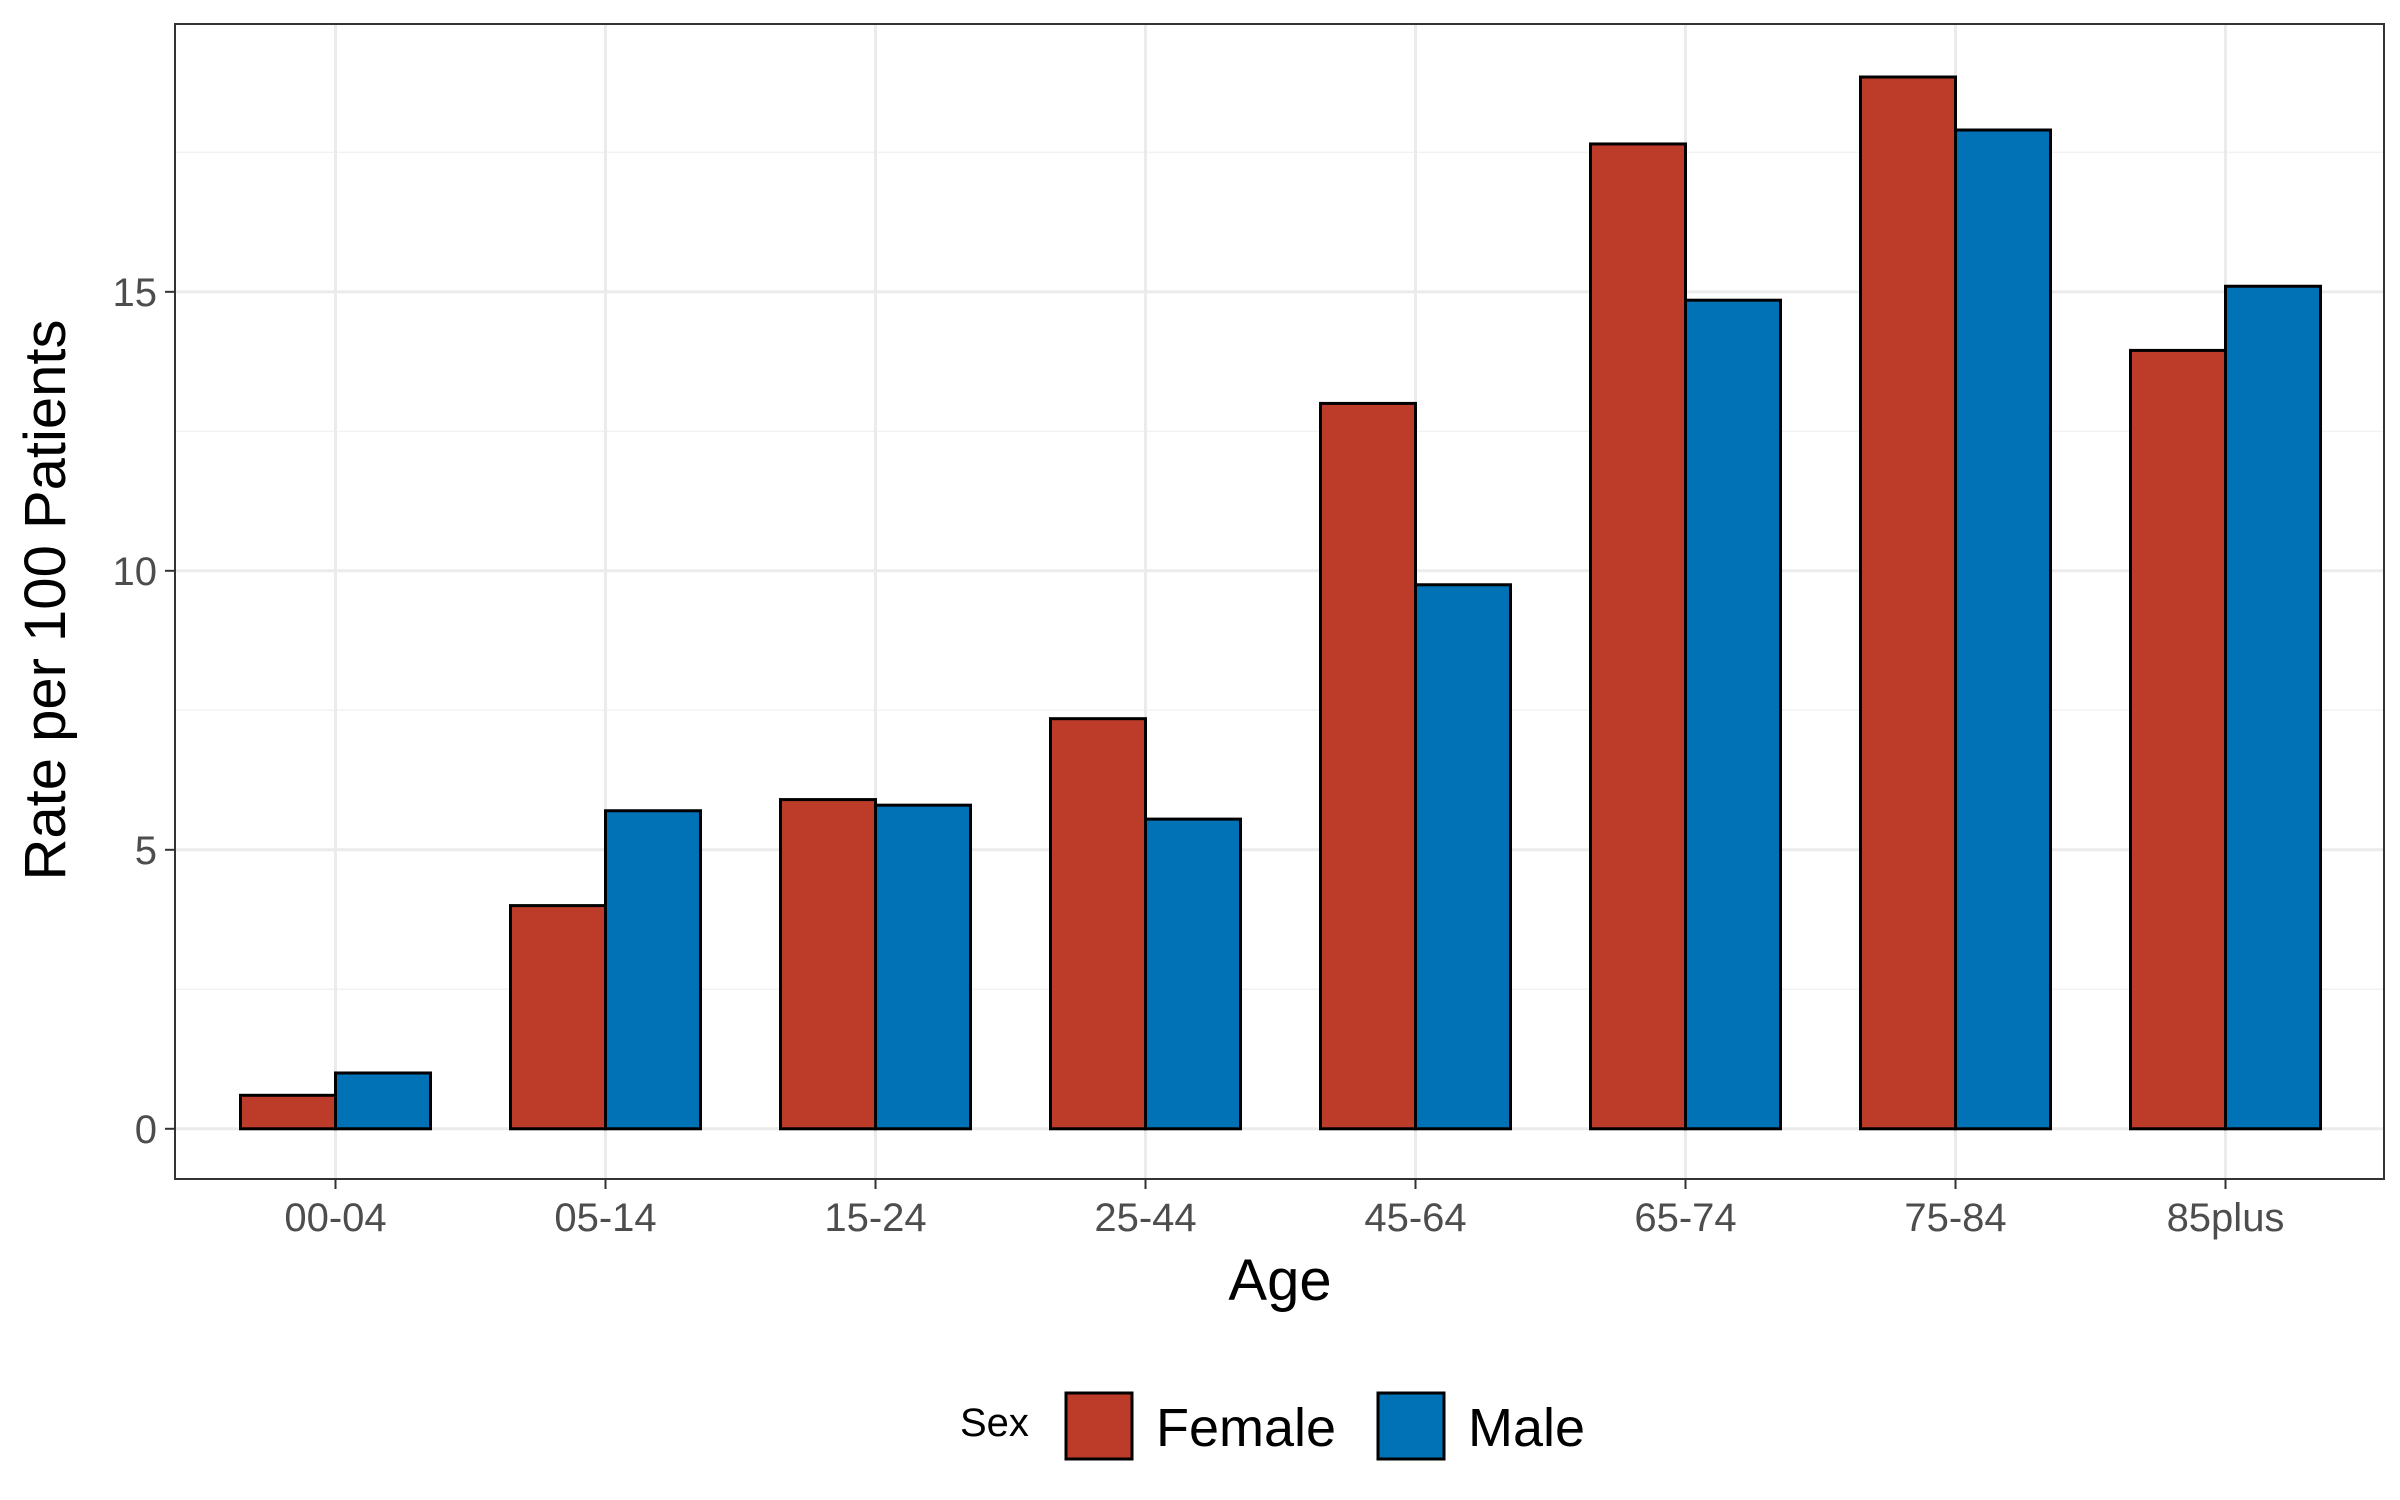 Image resolution: width=2400 pixels, height=1500 pixels. Describe the element at coordinates (2226, 1218) in the screenshot. I see `x-tick-label: 85plus` at that location.